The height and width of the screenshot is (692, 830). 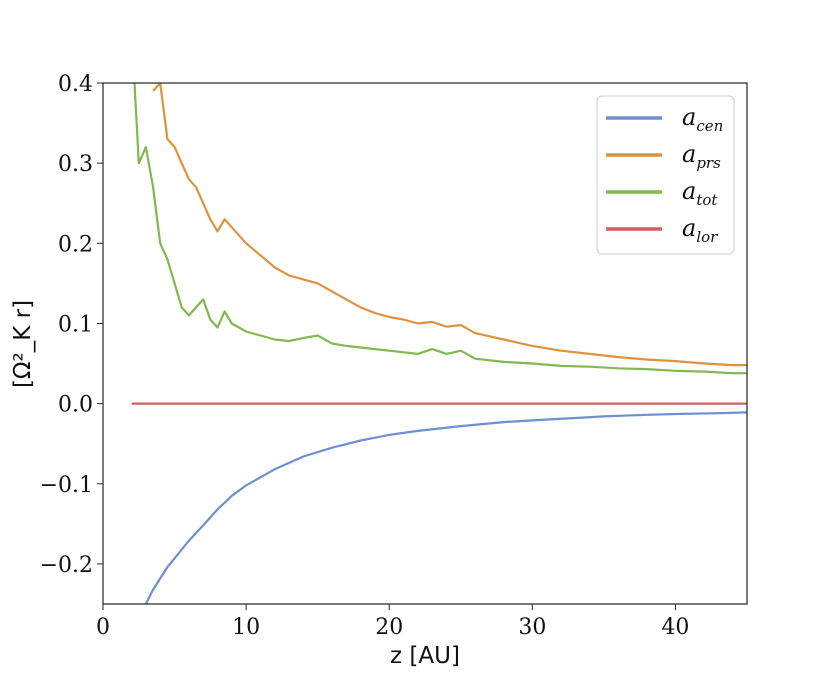 What do you see at coordinates (75, 84) in the screenshot?
I see `y-tick-label: 0.4` at bounding box center [75, 84].